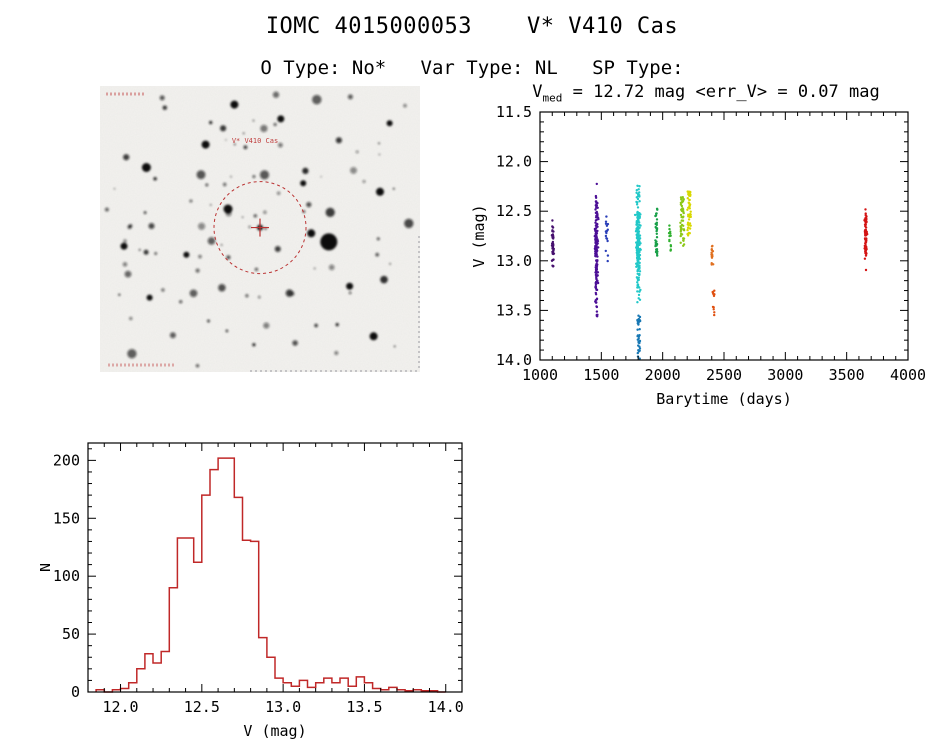 The height and width of the screenshot is (747, 944). What do you see at coordinates (721, 92) in the screenshot?
I see `vmed-value: = 12.72 mag <err_V> = 0.07 mag` at bounding box center [721, 92].